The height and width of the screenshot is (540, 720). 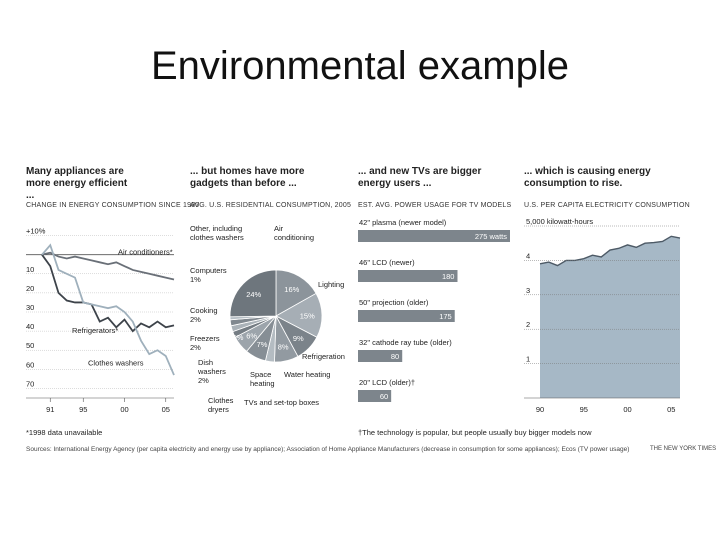 What do you see at coordinates (448, 276) in the screenshot?
I see `bar-value-label: 180` at bounding box center [448, 276].